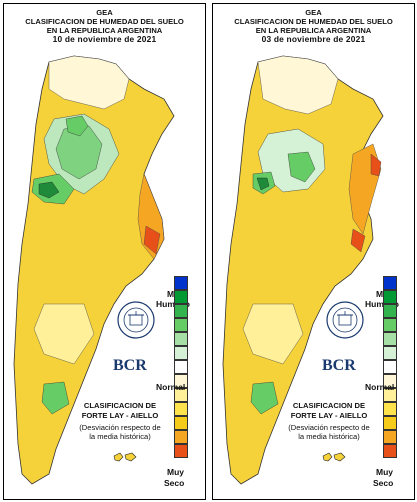  Describe the element at coordinates (313, 39) in the screenshot. I see `map-date: 03 de noviembre de 2021` at that location.